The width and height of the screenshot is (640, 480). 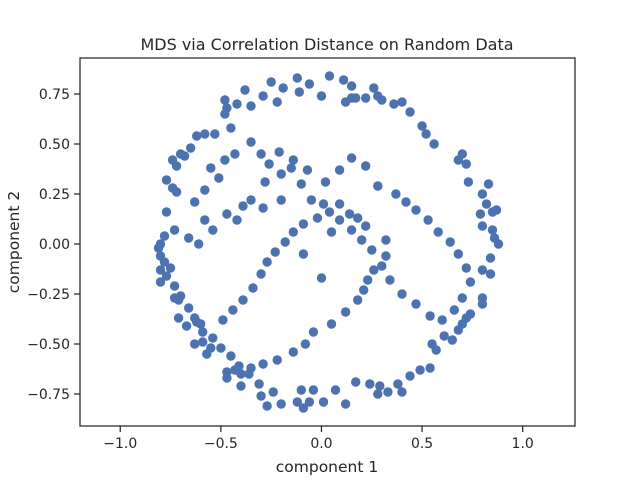 What do you see at coordinates (120, 444) in the screenshot?
I see `x-tick-label: −1.0` at bounding box center [120, 444].